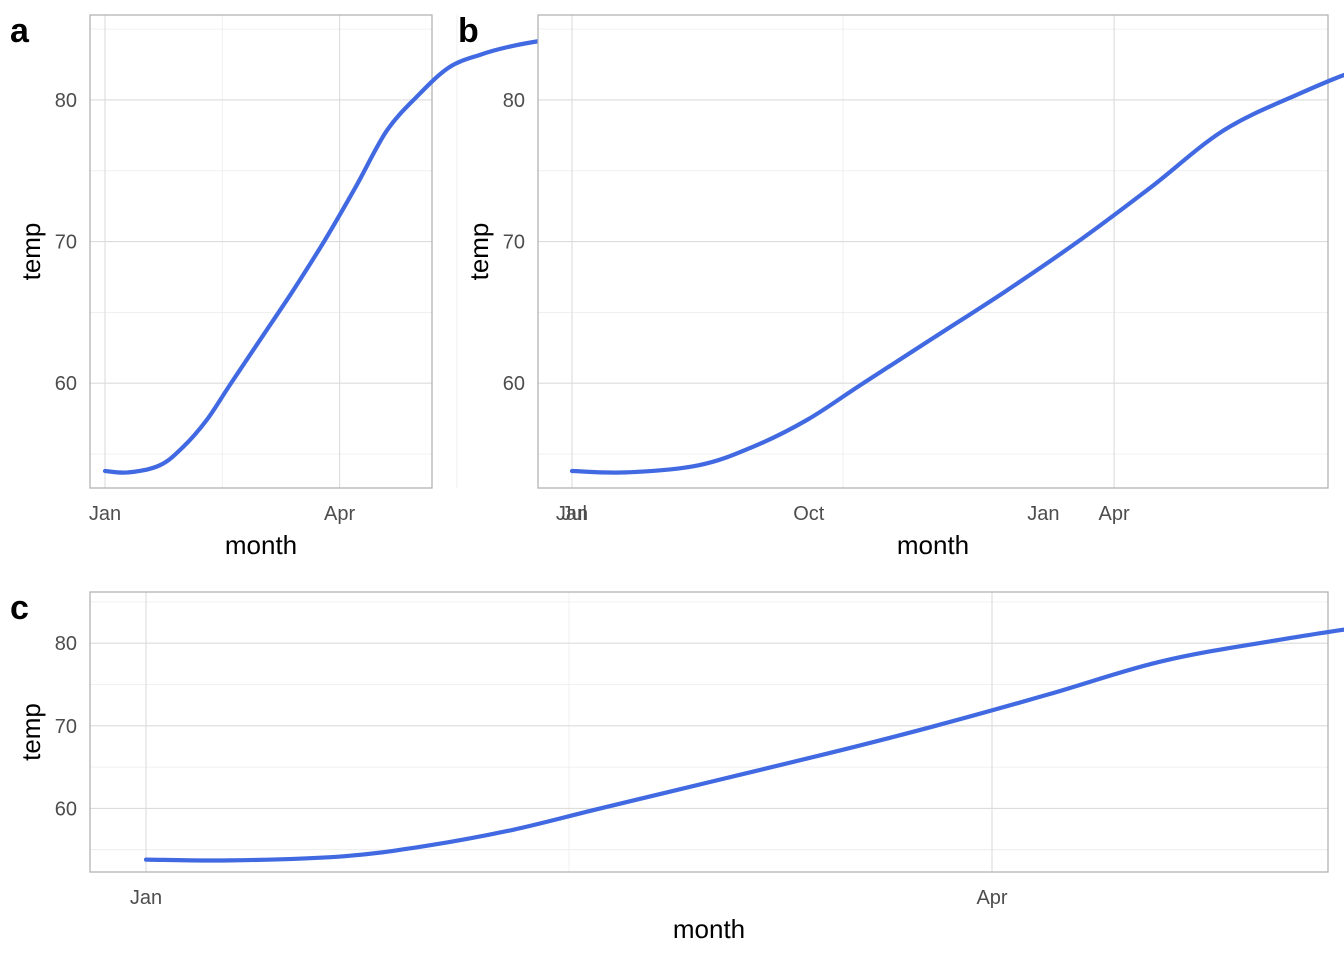  I want to click on panel-tag: b, so click(468, 31).